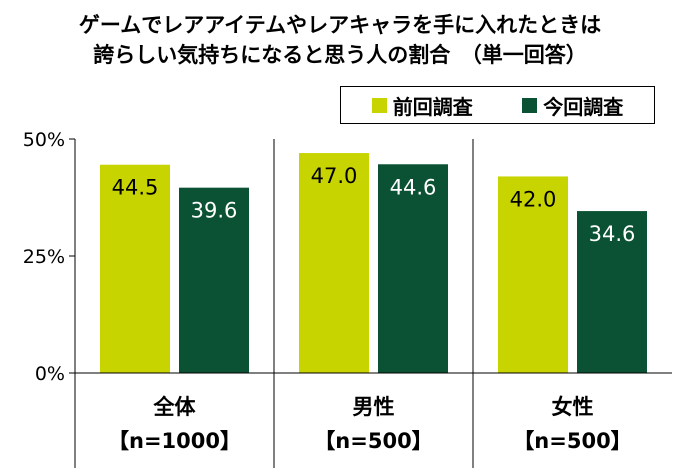 This screenshot has width=680, height=471. What do you see at coordinates (530, 105) in the screenshot?
I see `legend-swatch-current` at bounding box center [530, 105].